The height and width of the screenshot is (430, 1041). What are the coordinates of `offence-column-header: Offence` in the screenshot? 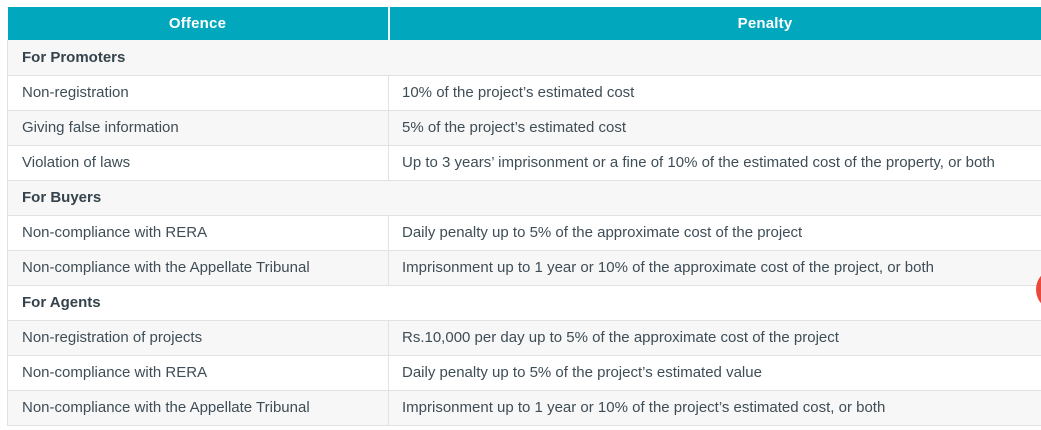 It's located at (198, 23).